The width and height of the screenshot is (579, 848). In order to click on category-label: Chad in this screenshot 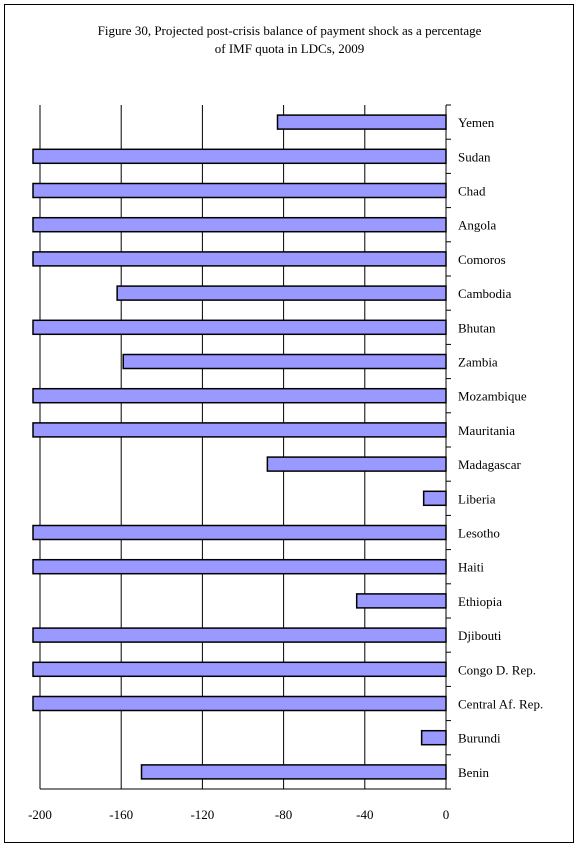, I will do `click(472, 191)`.